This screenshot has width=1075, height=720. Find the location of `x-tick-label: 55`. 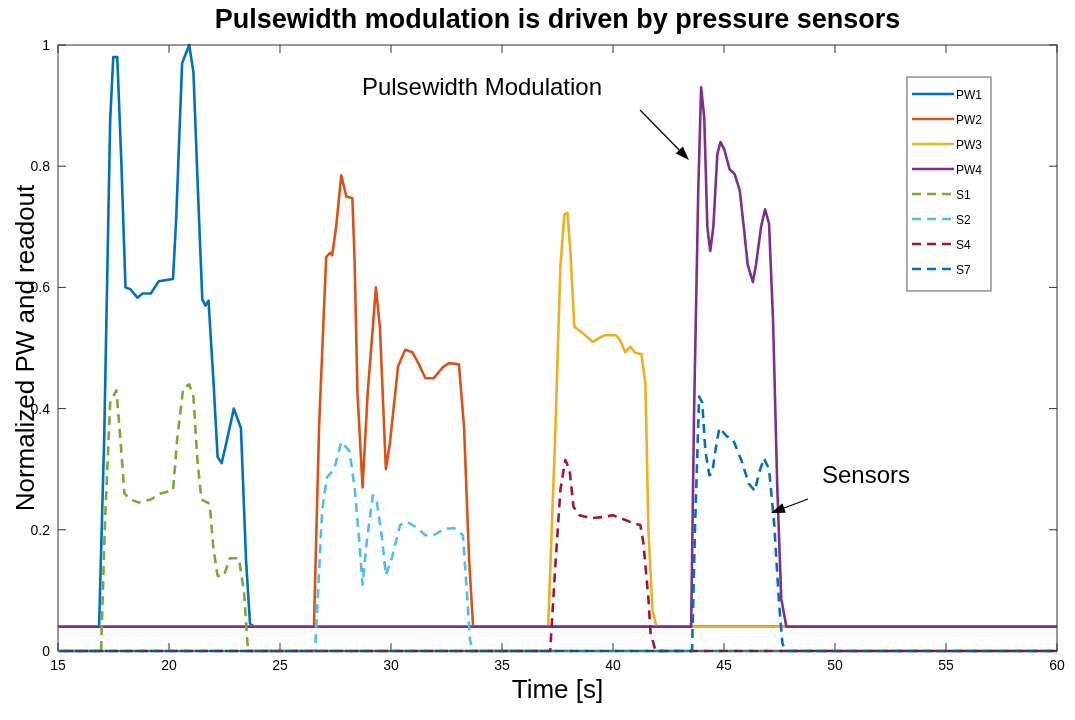

x-tick-label: 55 is located at coordinates (946, 665).